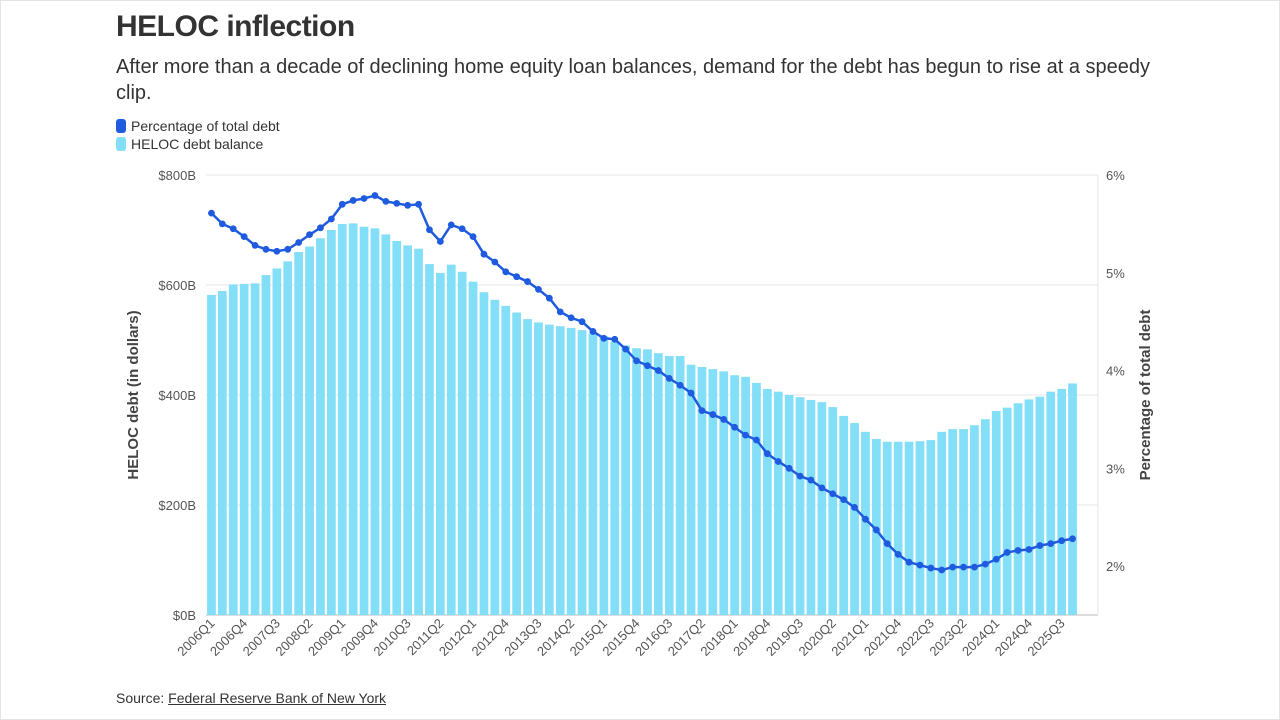 This screenshot has height=720, width=1280. I want to click on legend-item-percentage: Percentage of total debt, so click(198, 126).